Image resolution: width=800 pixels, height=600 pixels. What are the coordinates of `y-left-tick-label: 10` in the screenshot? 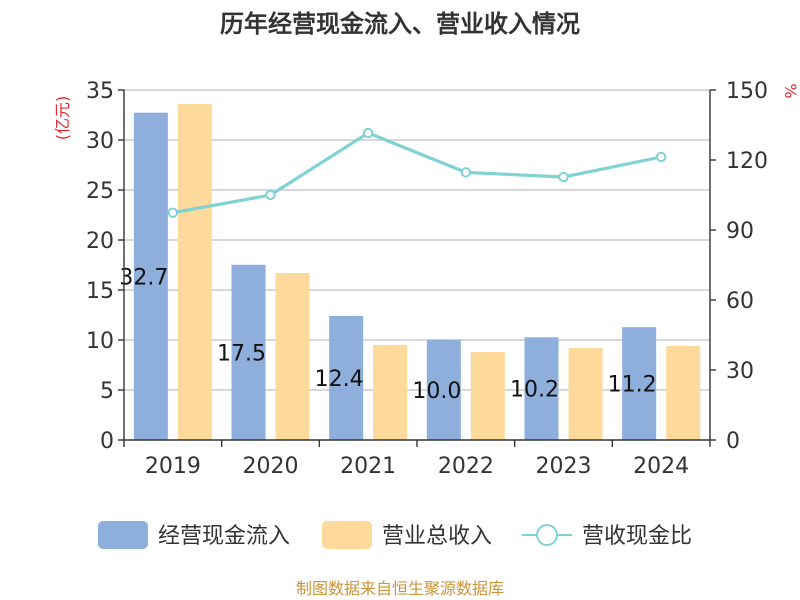 It's located at (100, 341).